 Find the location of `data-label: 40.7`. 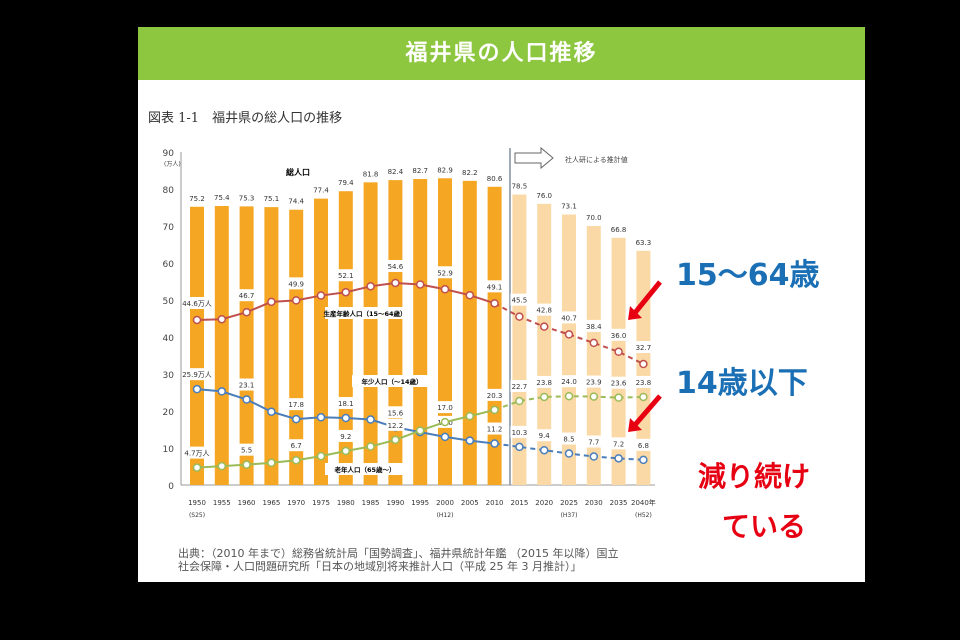

data-label: 40.7 is located at coordinates (569, 318).